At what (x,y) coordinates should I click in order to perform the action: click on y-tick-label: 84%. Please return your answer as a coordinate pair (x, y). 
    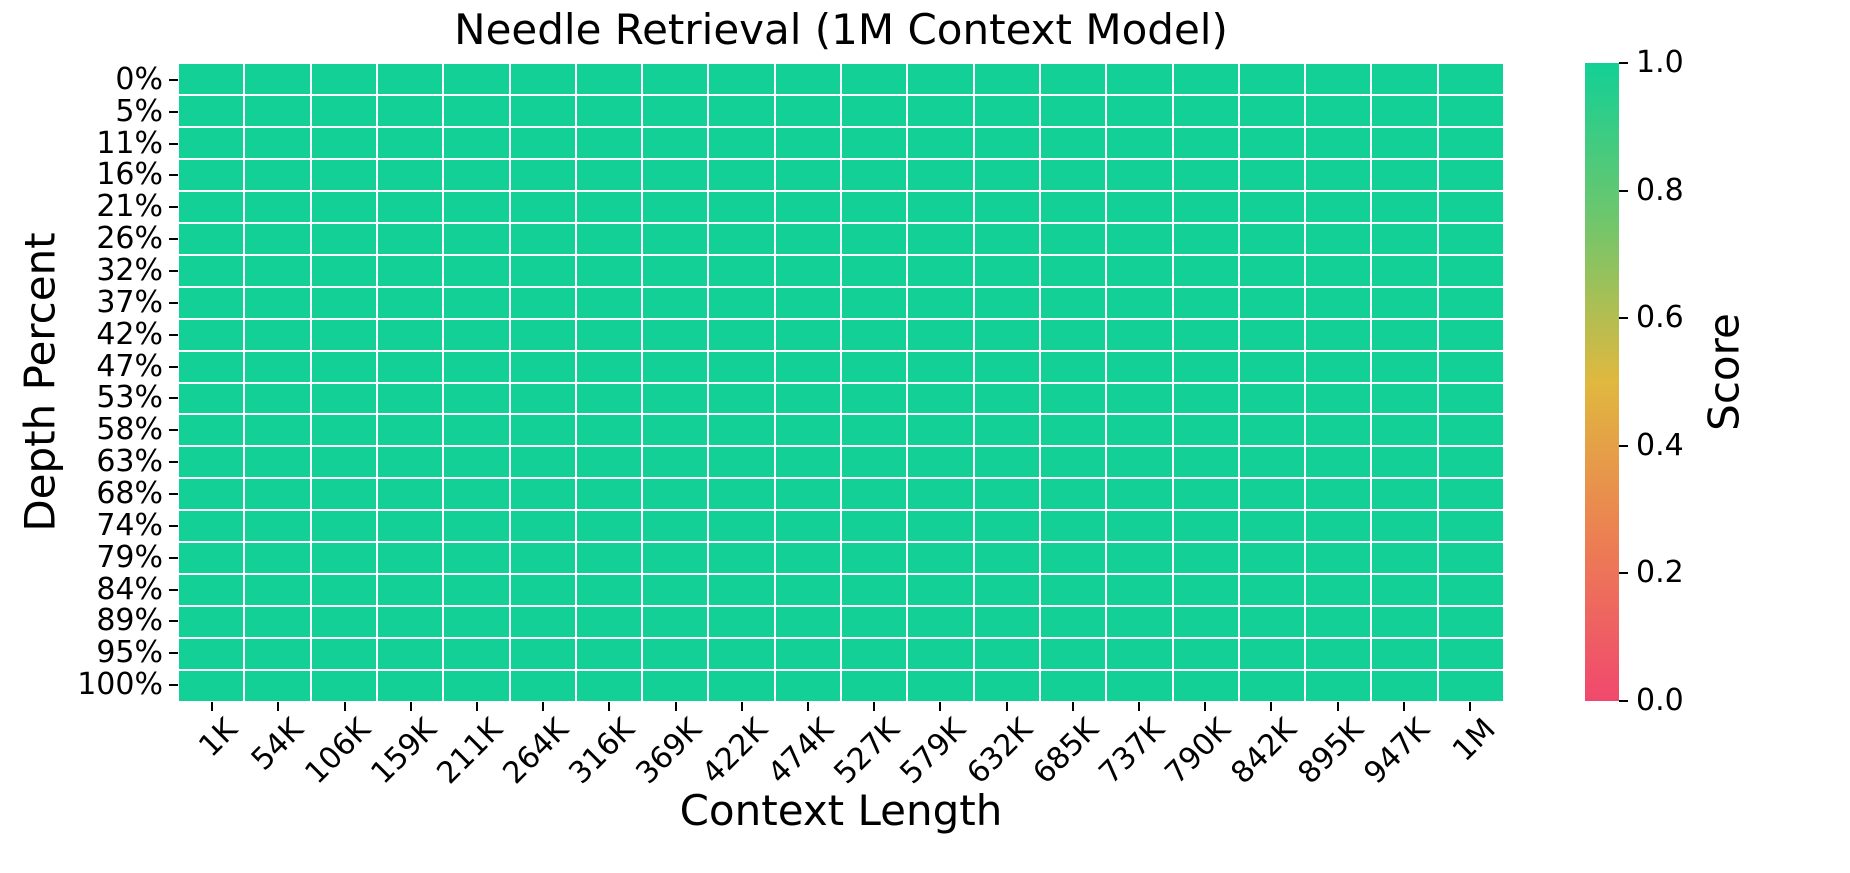
    Looking at the image, I should click on (129, 589).